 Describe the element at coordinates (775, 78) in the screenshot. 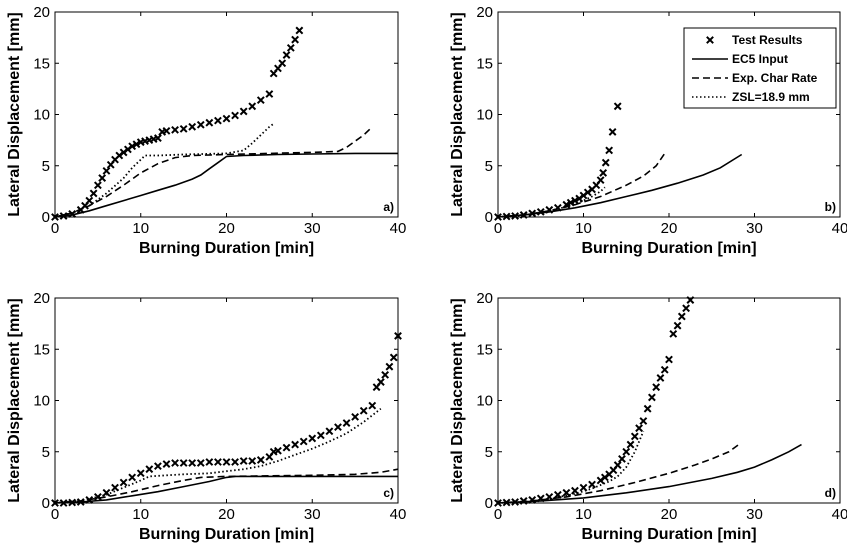

I see `legend-label: Exp. Char Rate` at that location.